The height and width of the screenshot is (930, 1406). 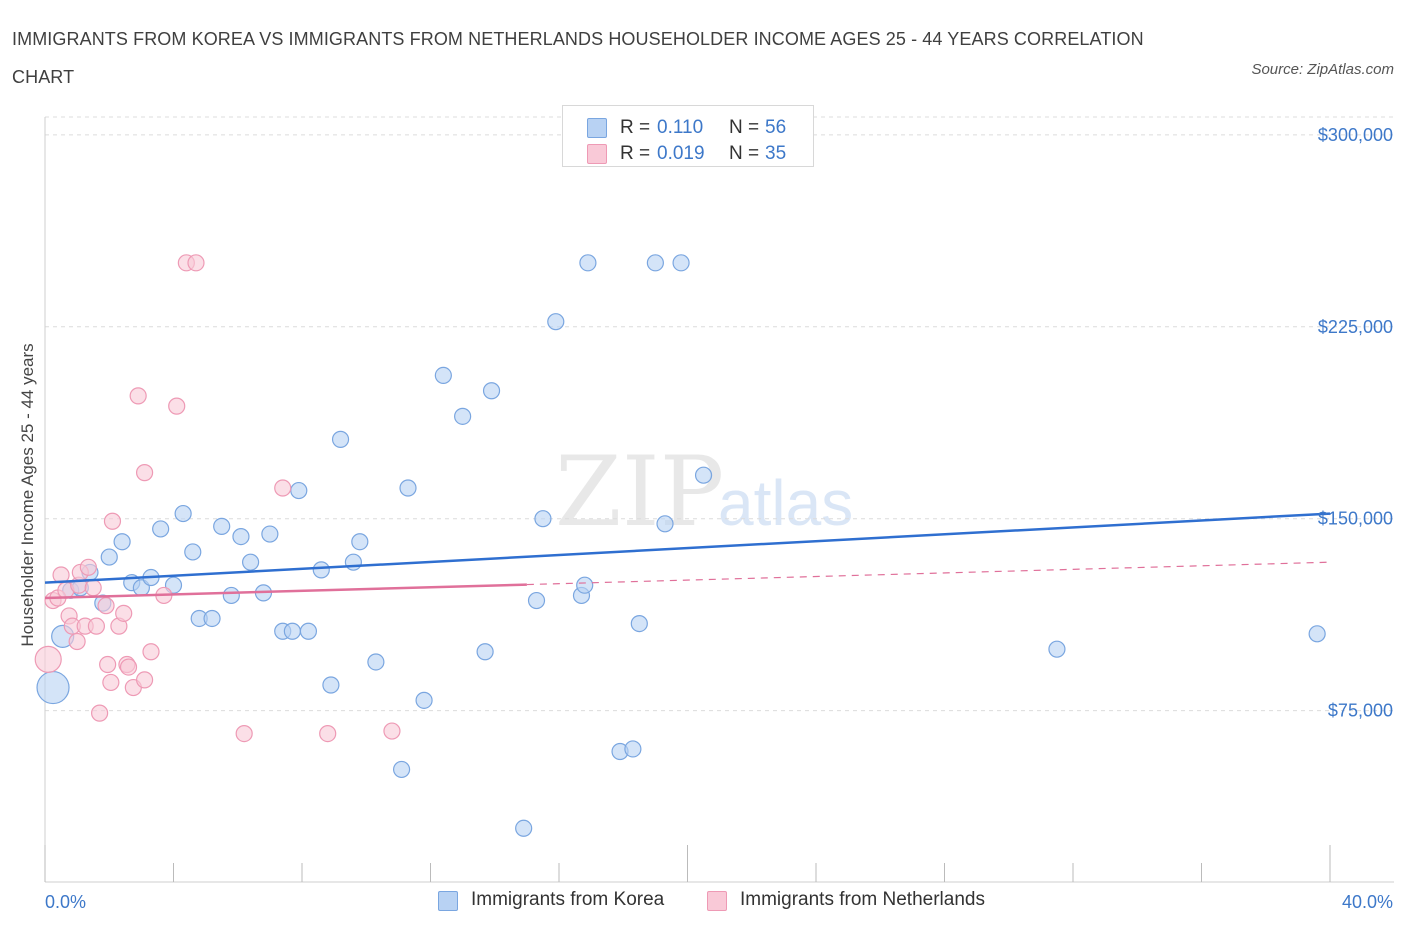 I want to click on watermark: ZIP atlas, so click(x=704, y=492).